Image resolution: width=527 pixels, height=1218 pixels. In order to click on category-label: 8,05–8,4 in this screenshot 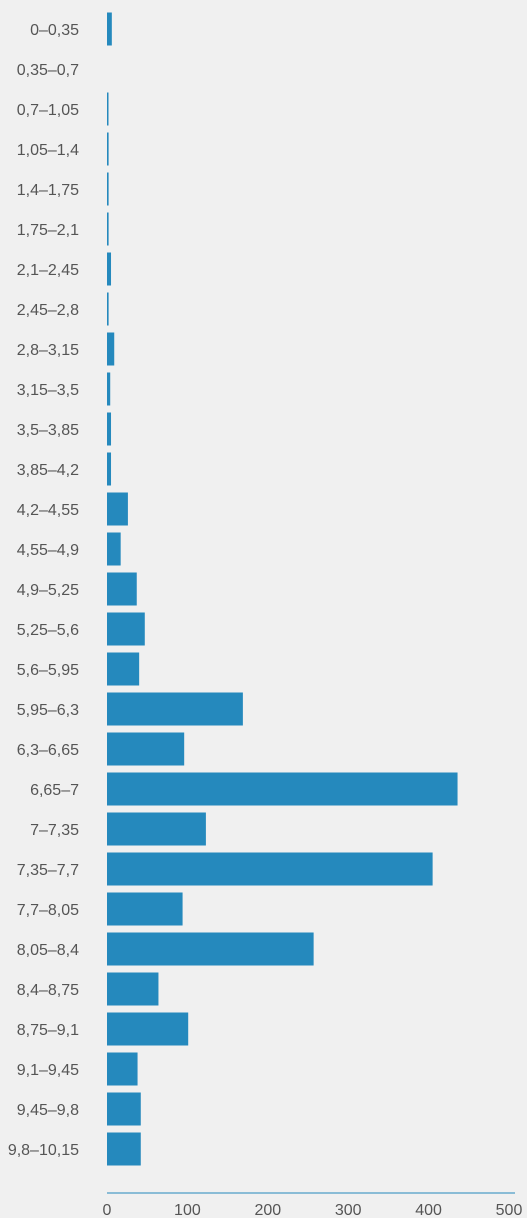, I will do `click(48, 950)`.